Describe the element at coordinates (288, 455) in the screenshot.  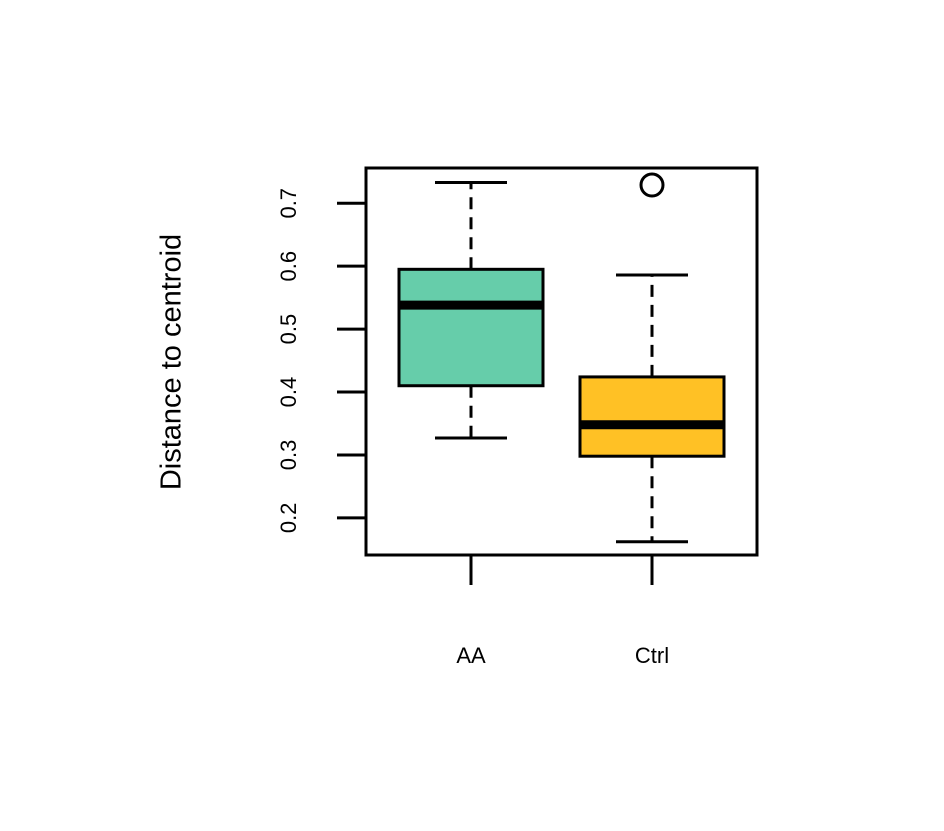
I see `y-tick-label: 0.3` at that location.